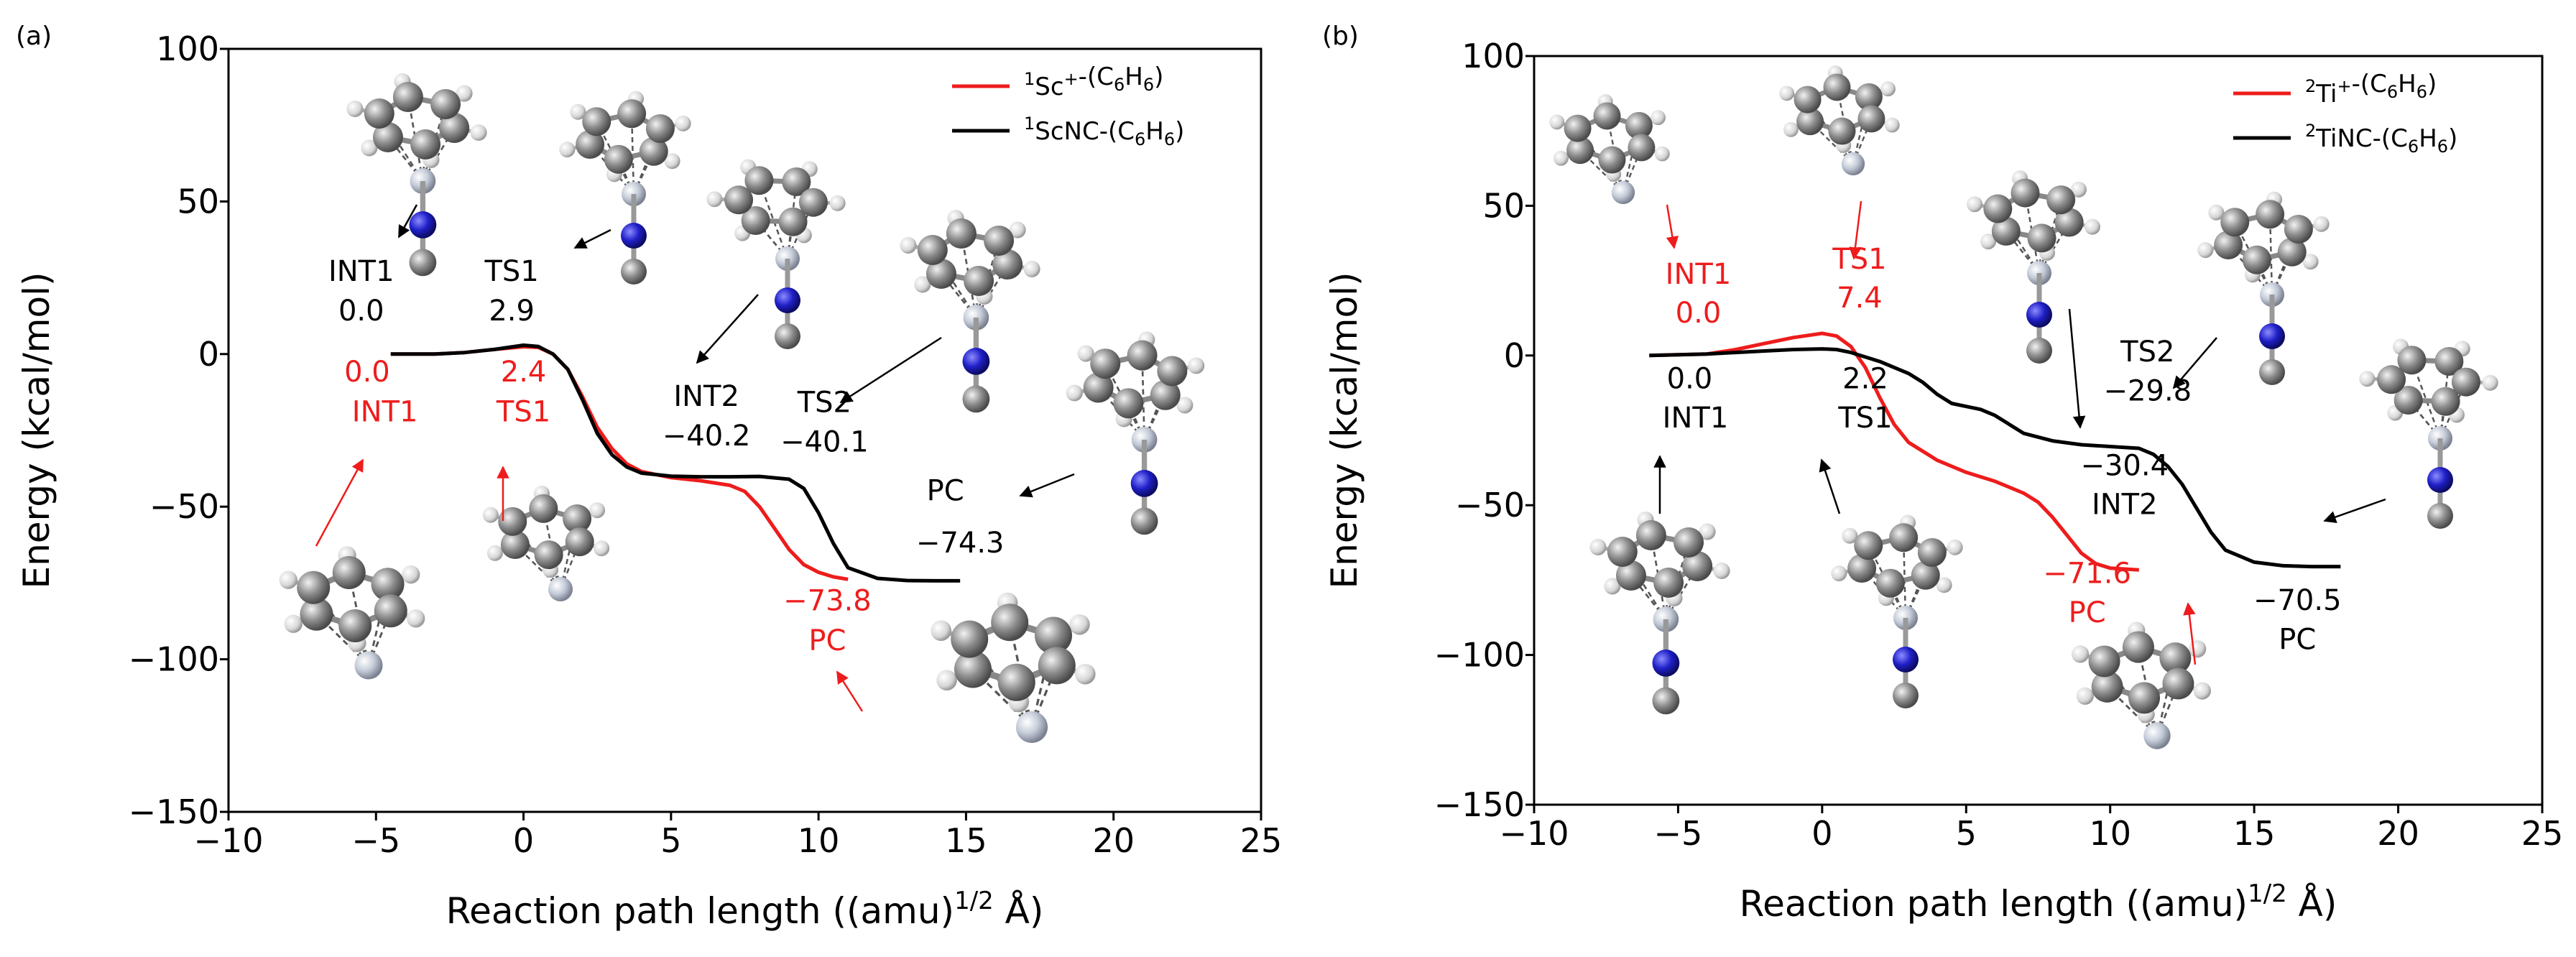  I want to click on x-tick-label: 0, so click(524, 840).